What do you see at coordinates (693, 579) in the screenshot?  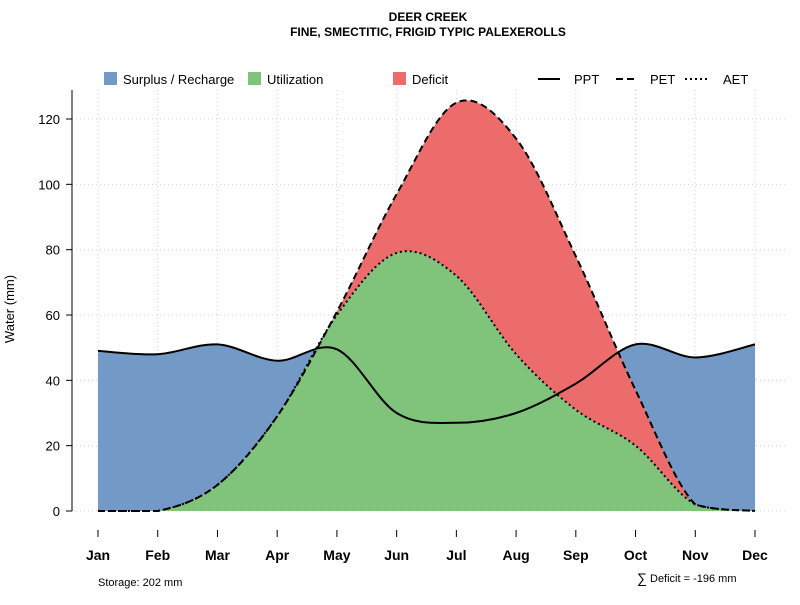 I see `deficit-annotation: Deficit = -196 mm` at bounding box center [693, 579].